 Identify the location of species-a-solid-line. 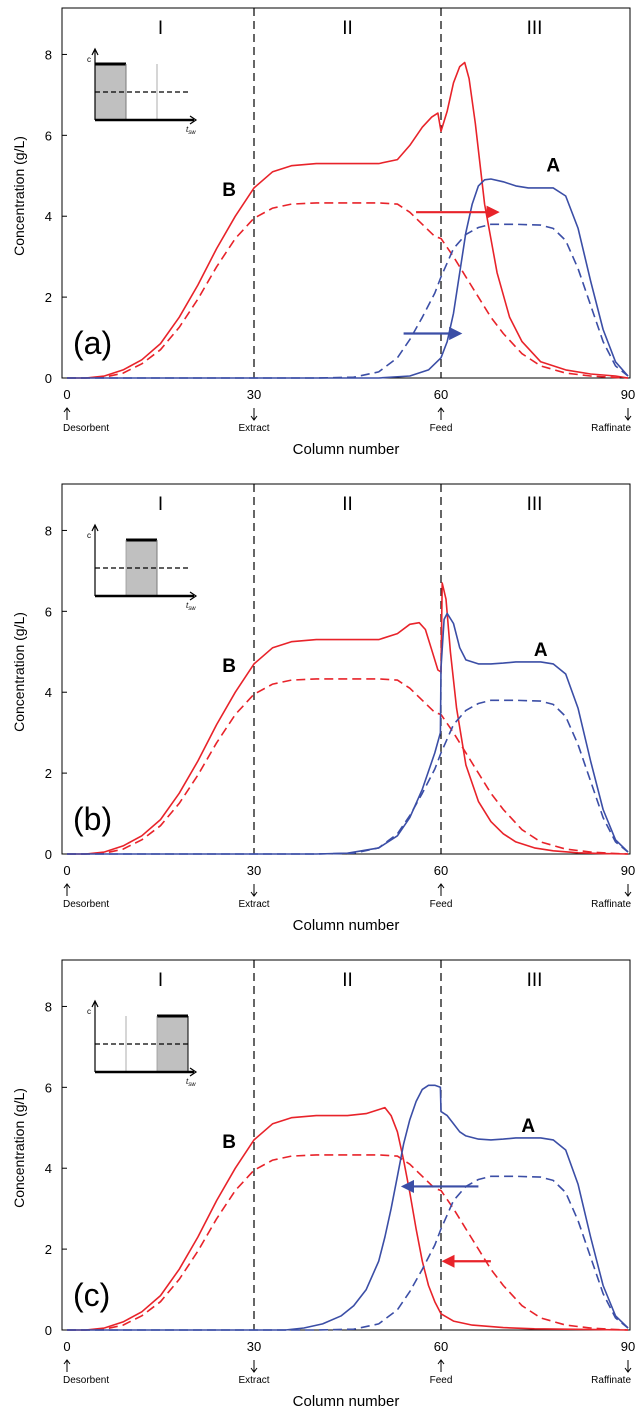
(348, 278).